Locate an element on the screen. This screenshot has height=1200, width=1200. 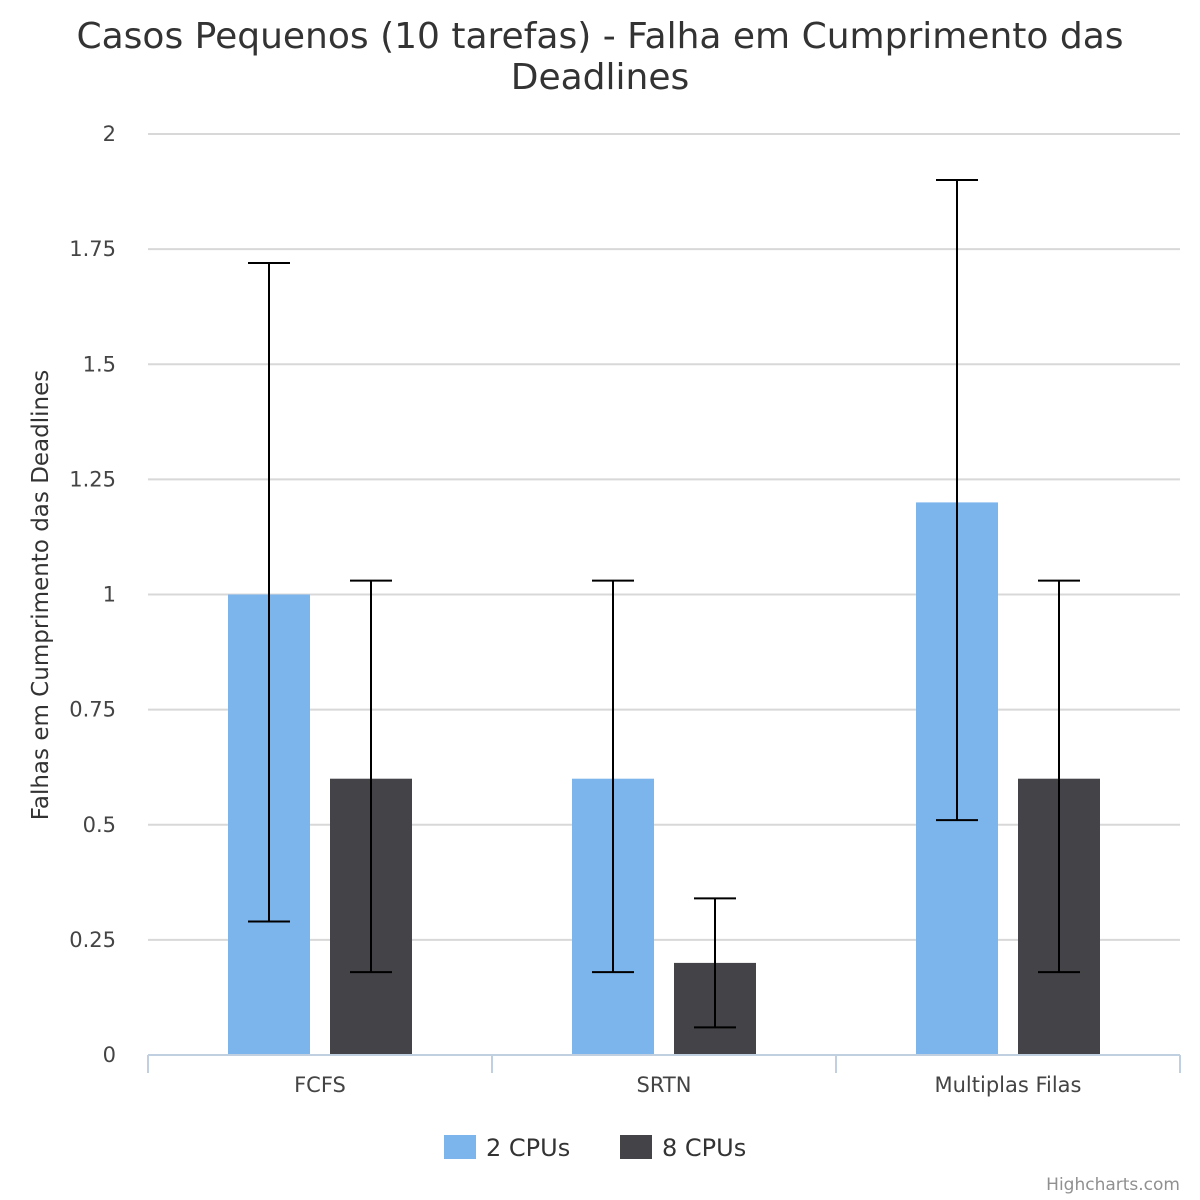
y-tick-label: 0.25 is located at coordinates (92, 940).